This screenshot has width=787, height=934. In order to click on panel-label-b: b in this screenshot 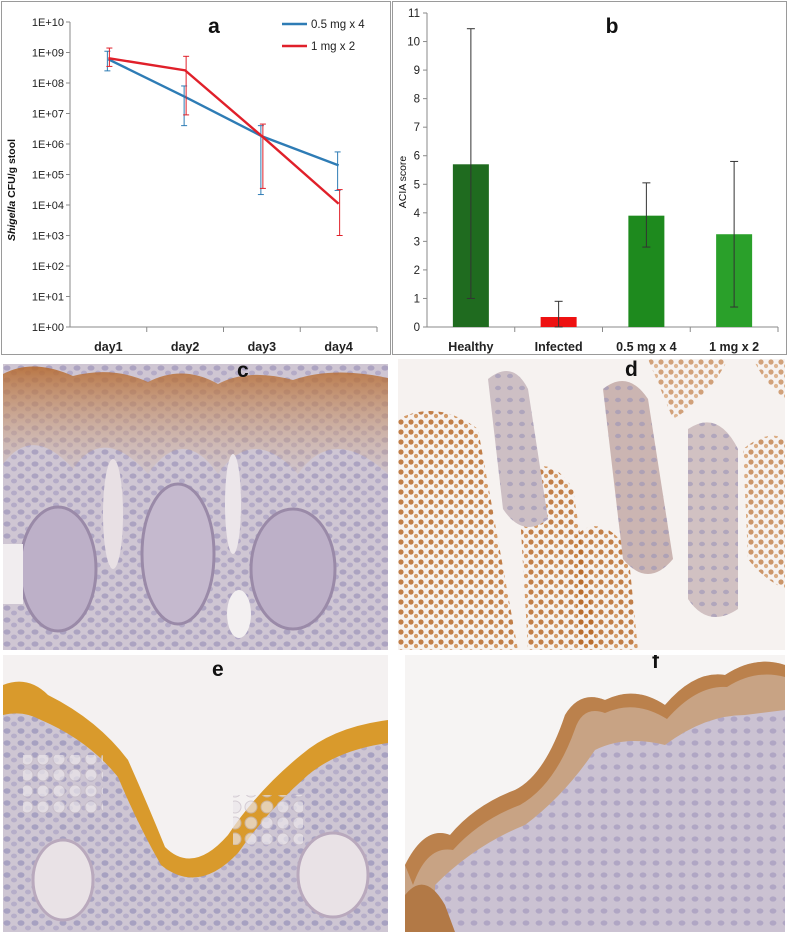, I will do `click(612, 26)`.